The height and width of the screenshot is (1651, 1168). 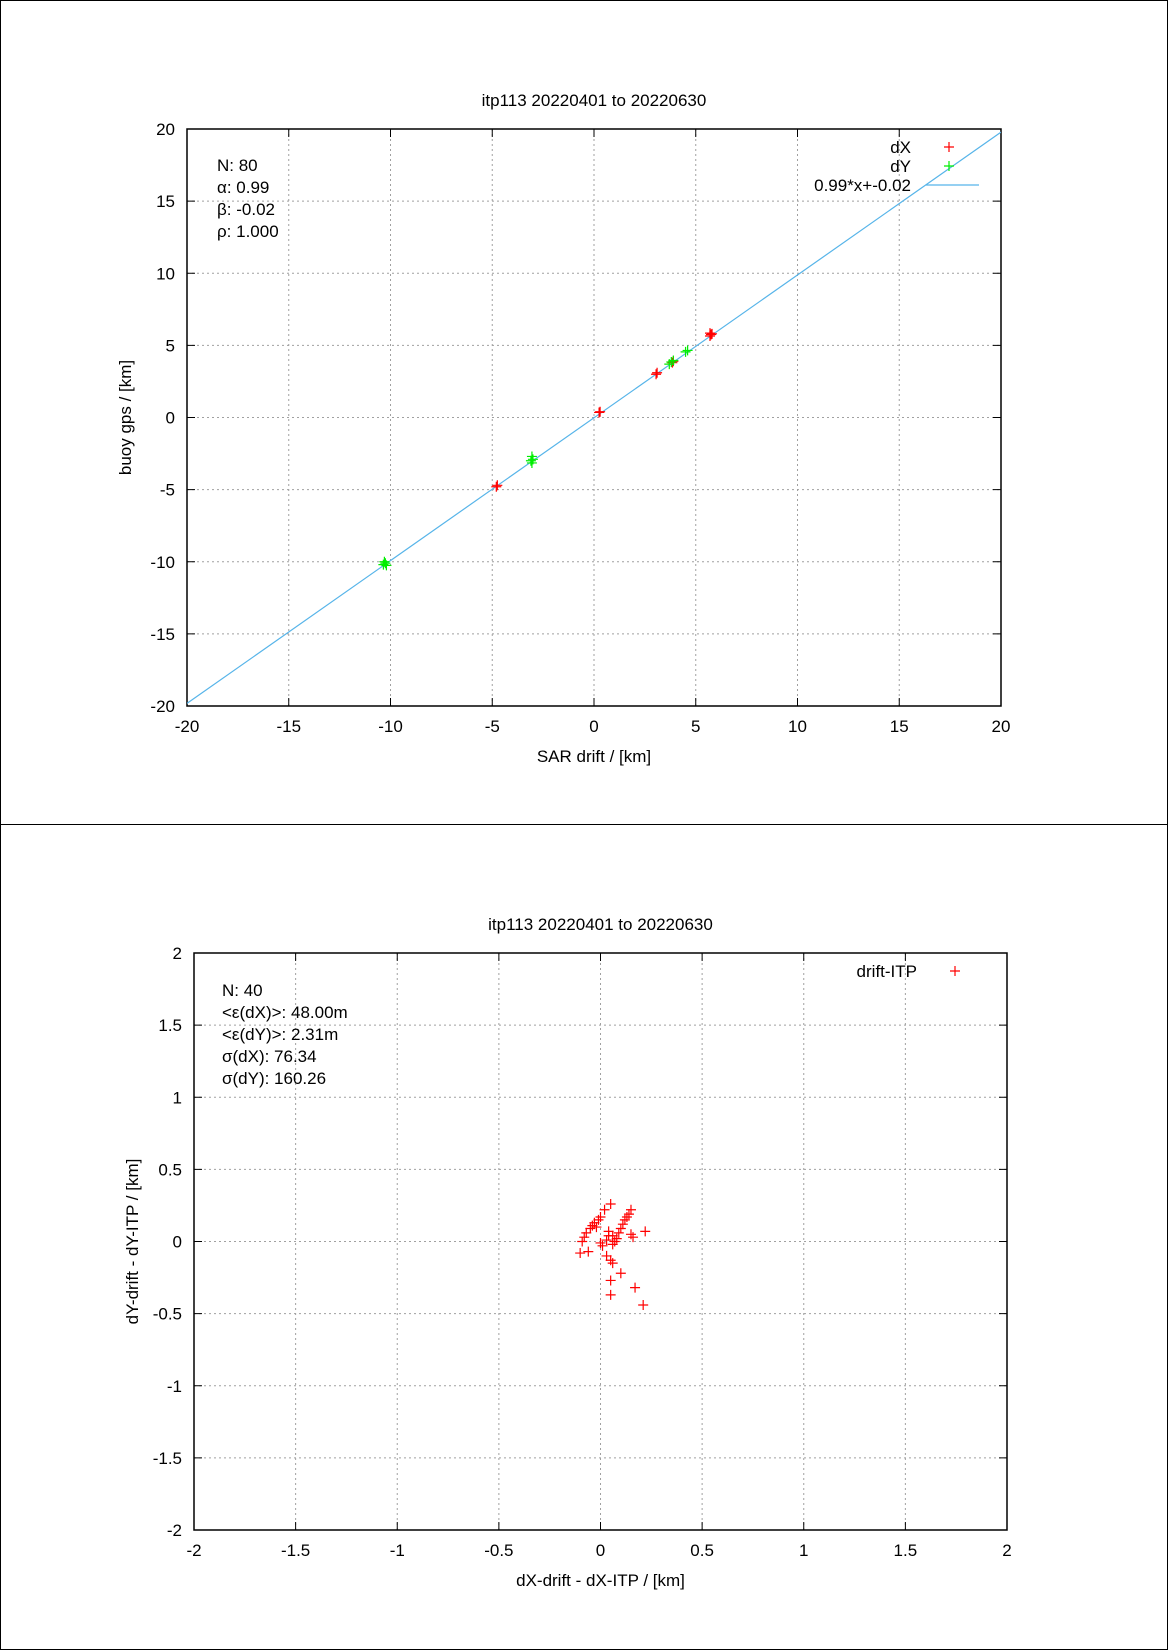 I want to click on stats-text: N: 40, so click(x=242, y=990).